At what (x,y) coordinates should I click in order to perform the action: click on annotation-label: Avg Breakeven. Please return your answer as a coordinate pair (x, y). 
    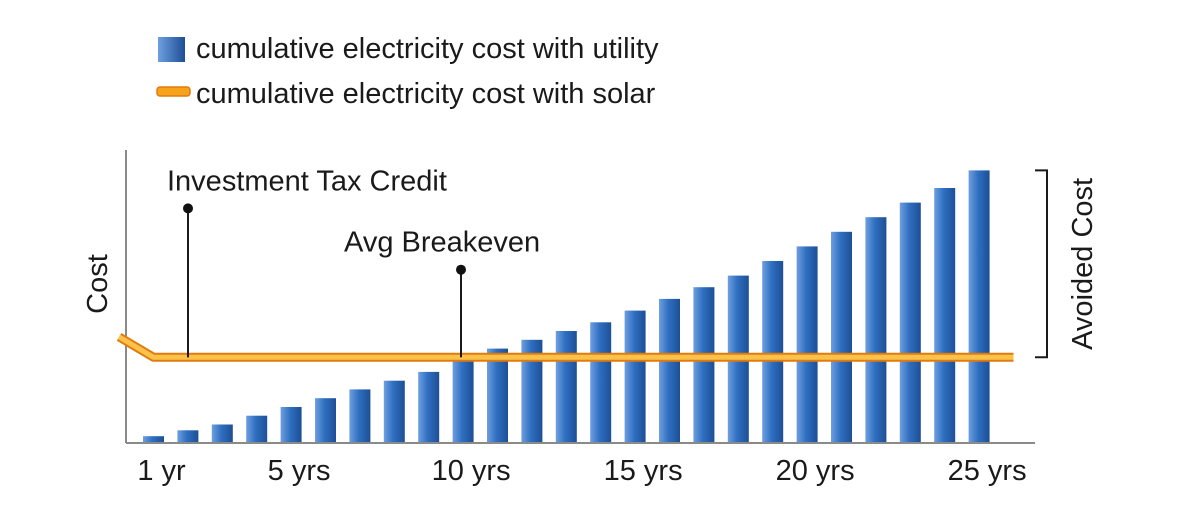
    Looking at the image, I should click on (442, 243).